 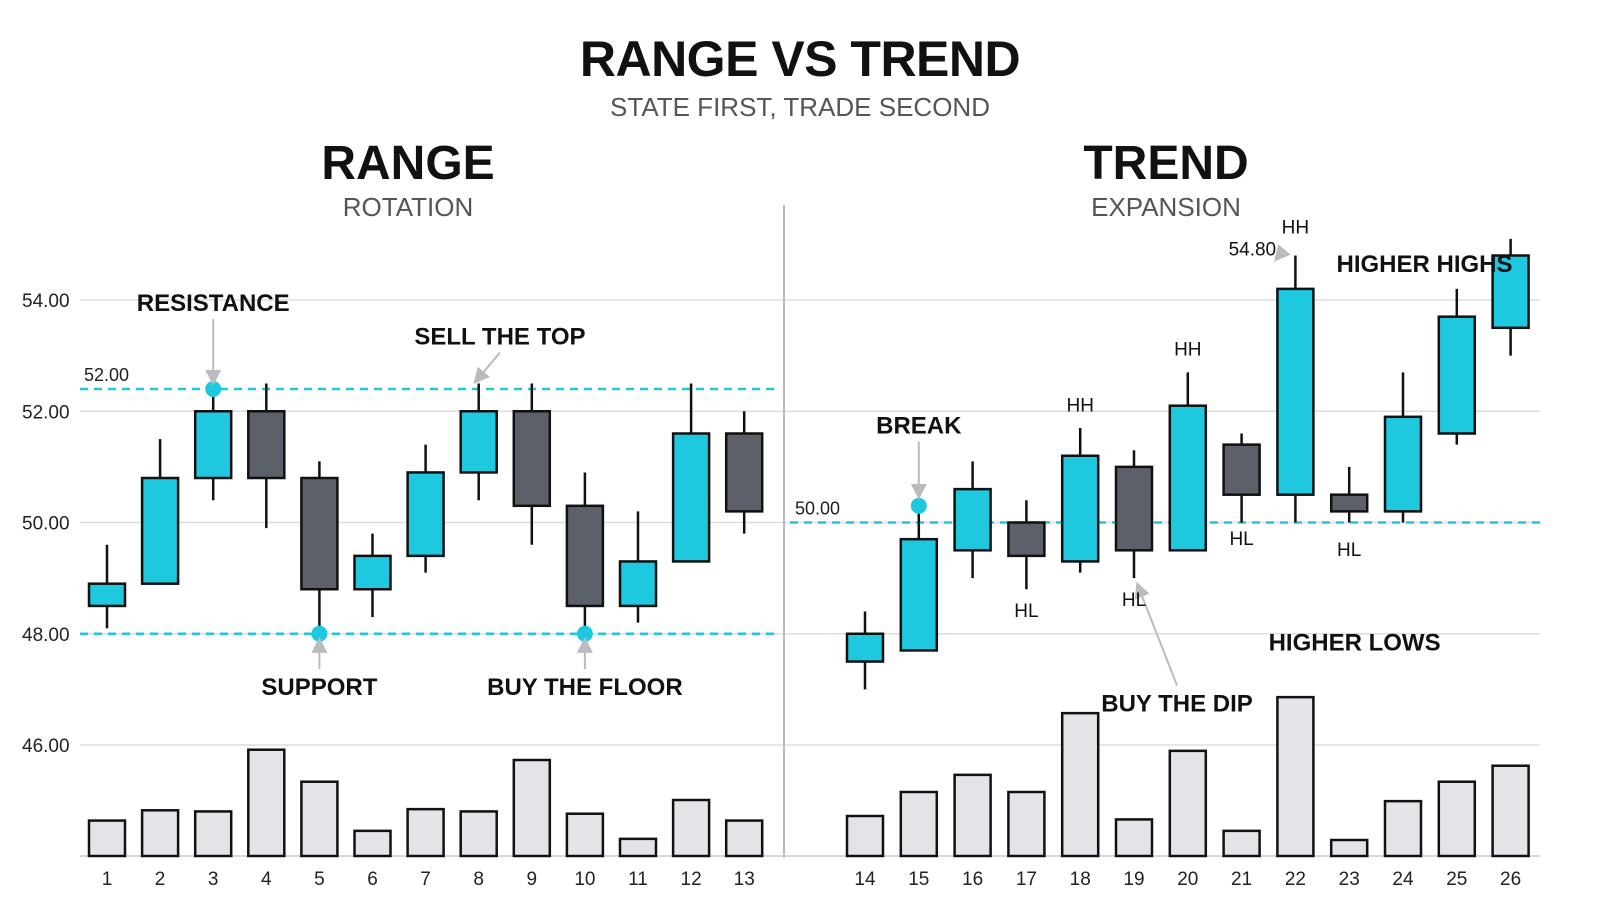 I want to click on x-tick-label: 1, so click(x=107, y=879).